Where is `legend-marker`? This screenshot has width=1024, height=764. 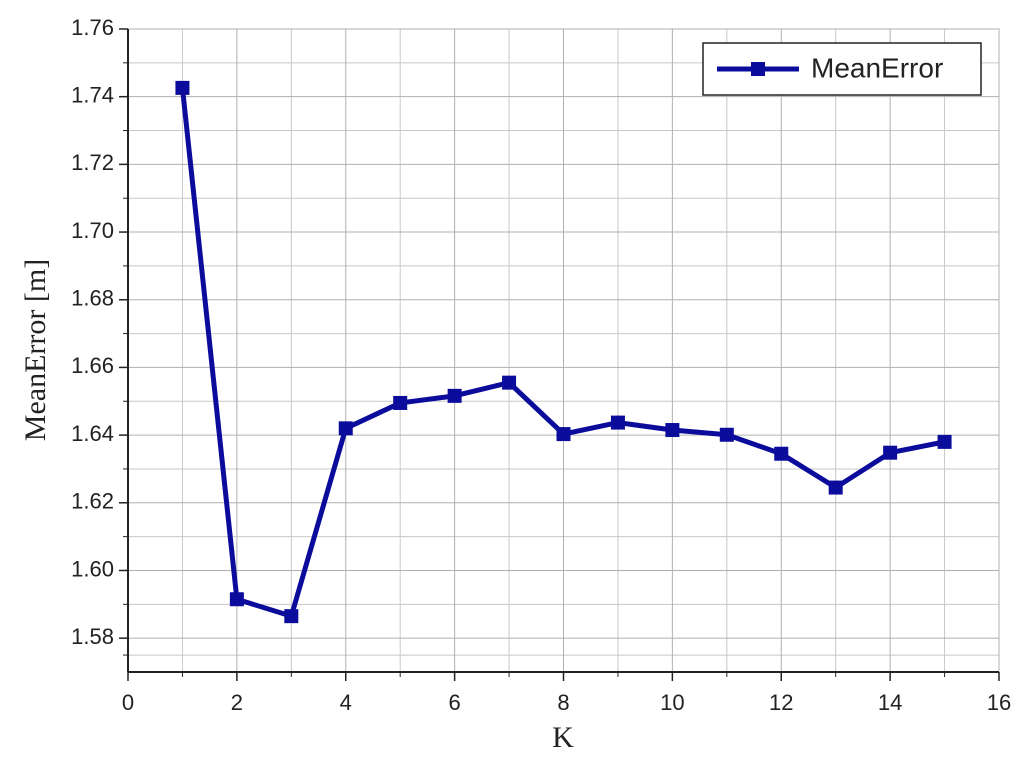 legend-marker is located at coordinates (758, 69).